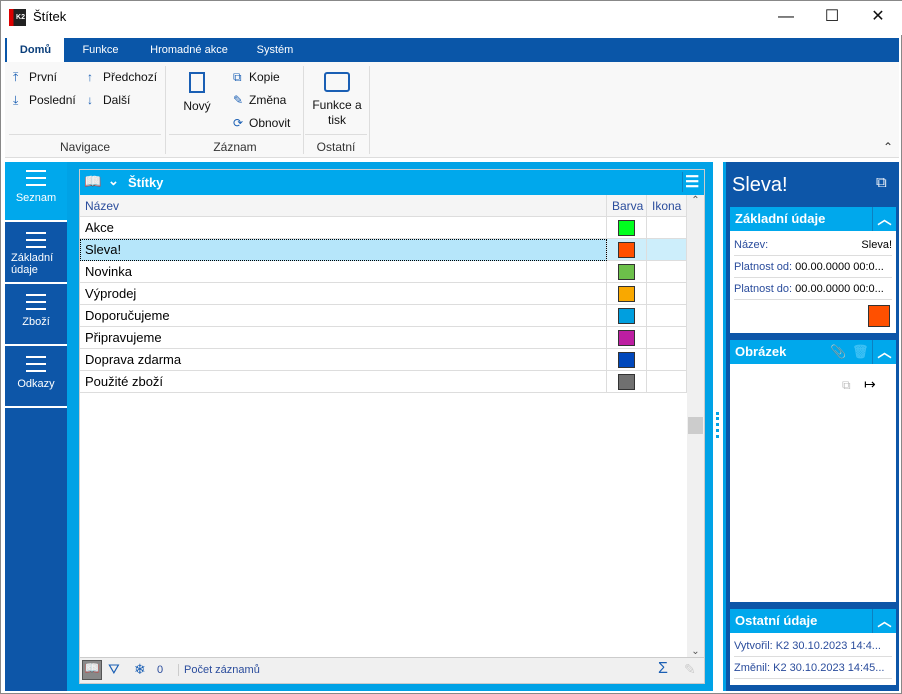 The width and height of the screenshot is (902, 694). What do you see at coordinates (140, 669) in the screenshot?
I see `snowflake-icon: ❄` at bounding box center [140, 669].